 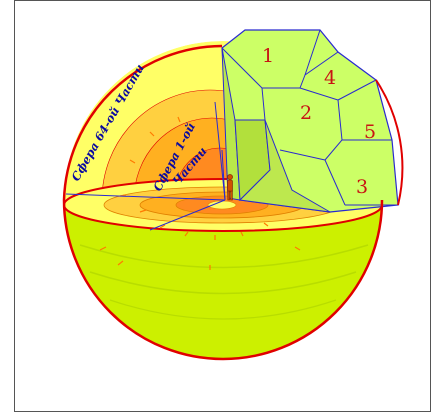 What do you see at coordinates (145, 166) in the screenshot?
I see `cut-grid` at bounding box center [145, 166].